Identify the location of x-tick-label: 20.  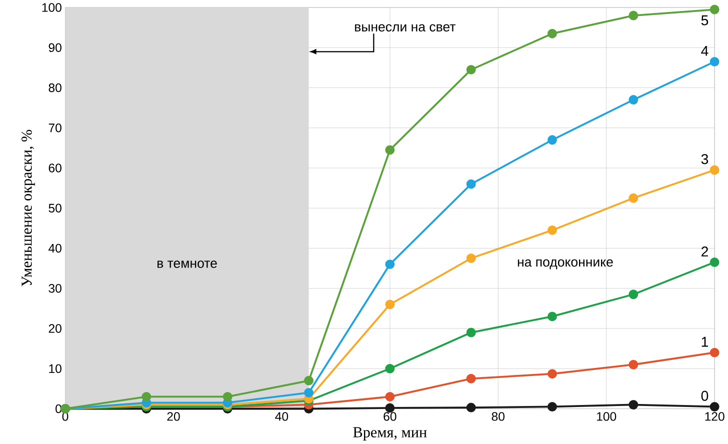
(173, 416).